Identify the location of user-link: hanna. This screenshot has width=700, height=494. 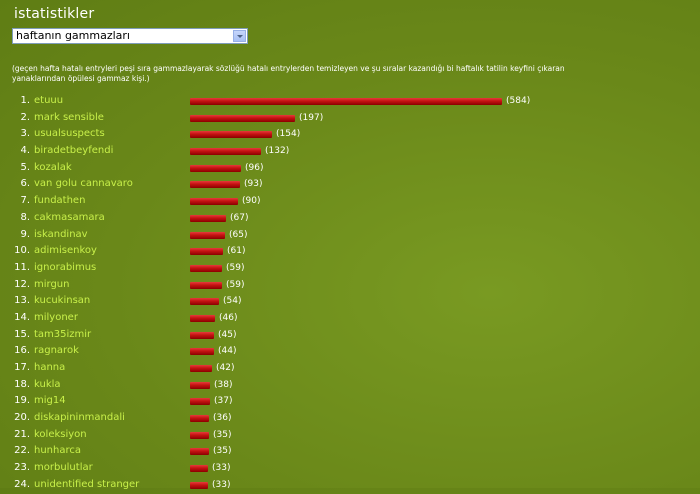
(50, 367).